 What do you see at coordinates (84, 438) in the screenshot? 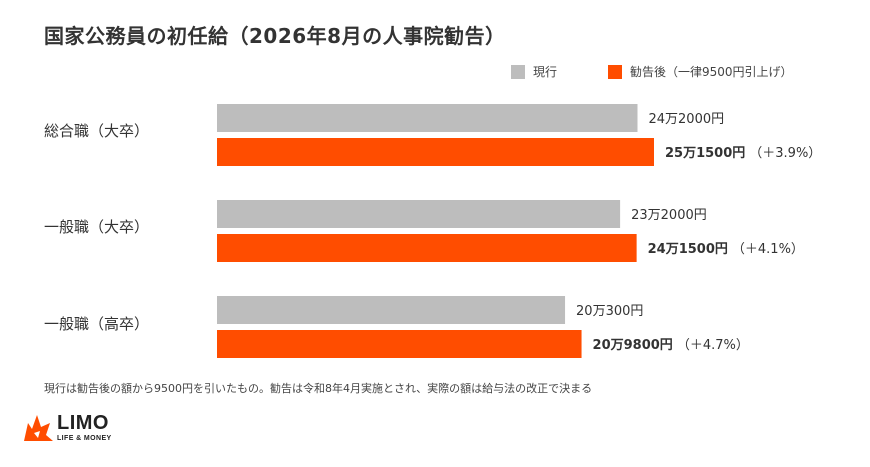
I see `logo-tagline: LIFE & MONEY` at bounding box center [84, 438].